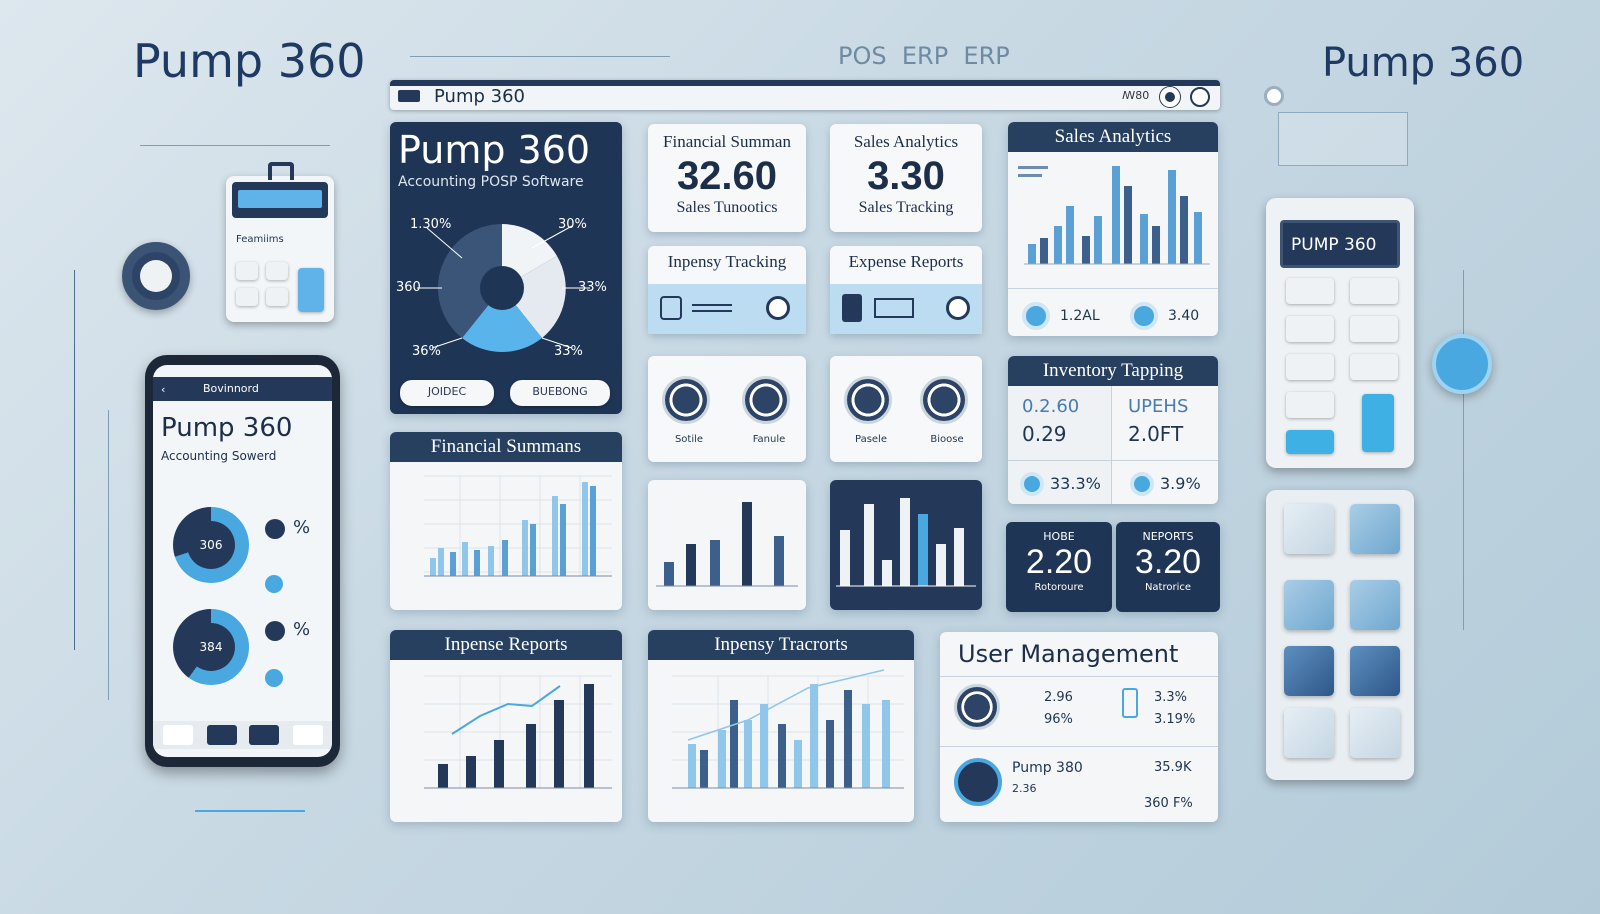  Describe the element at coordinates (1309, 733) in the screenshot. I see `note-tile-icon` at that location.